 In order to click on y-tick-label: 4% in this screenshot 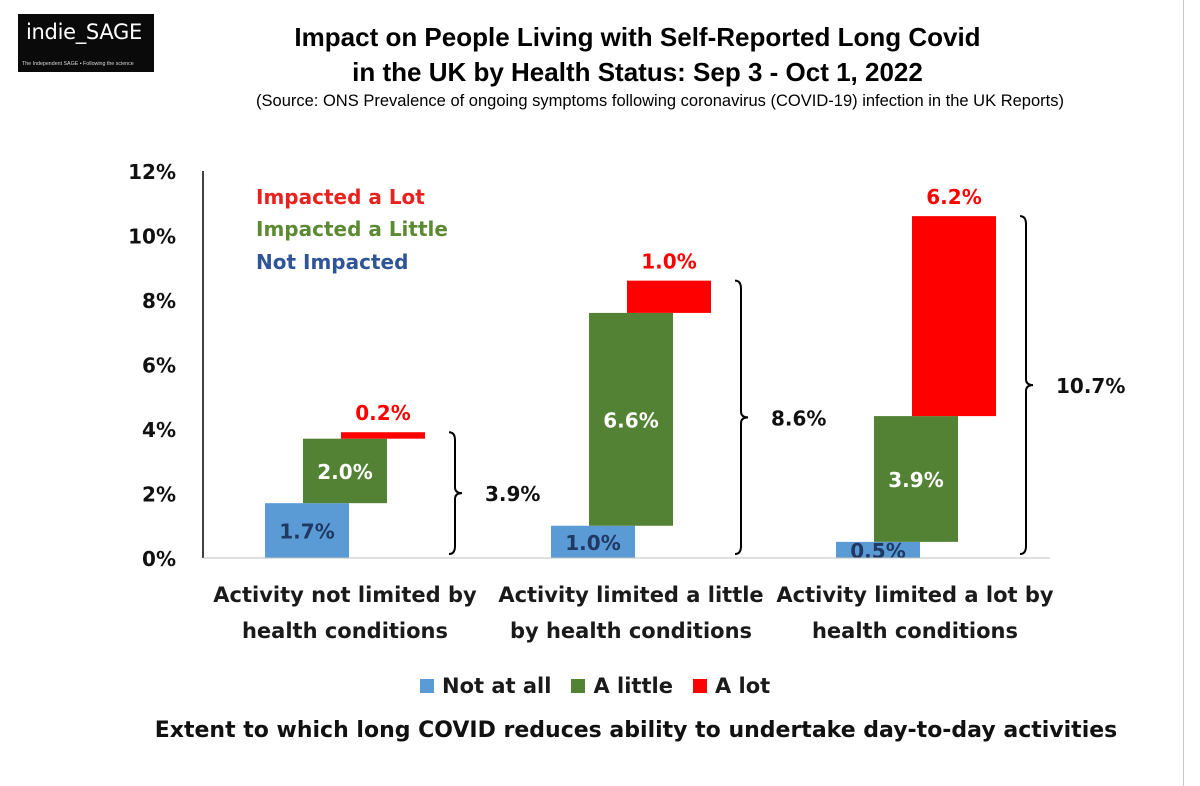, I will do `click(159, 430)`.